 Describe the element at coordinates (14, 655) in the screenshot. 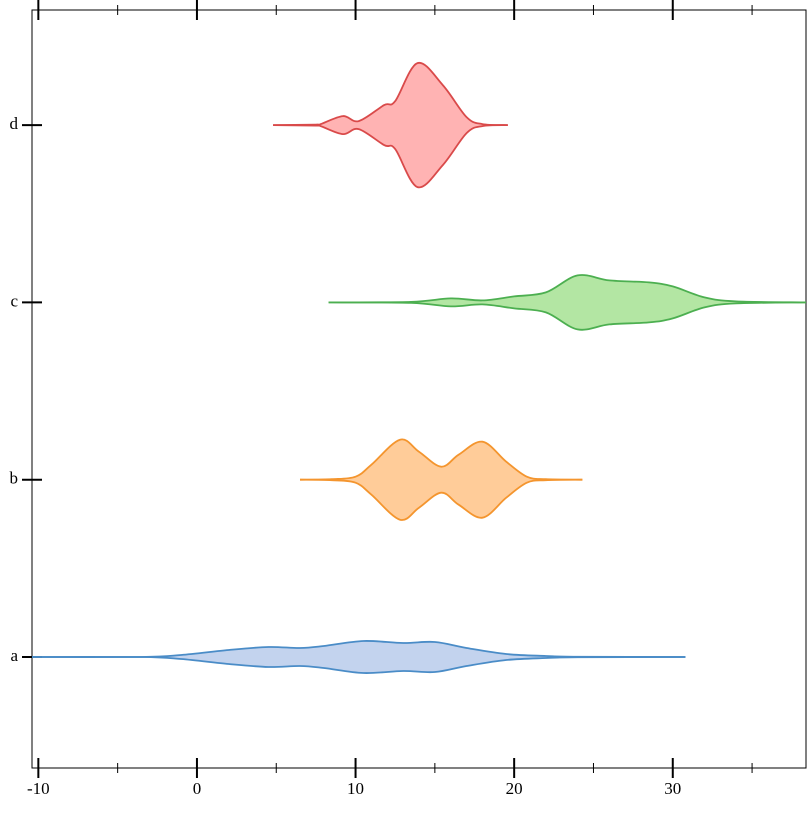

I see `y-tick-label: a` at that location.